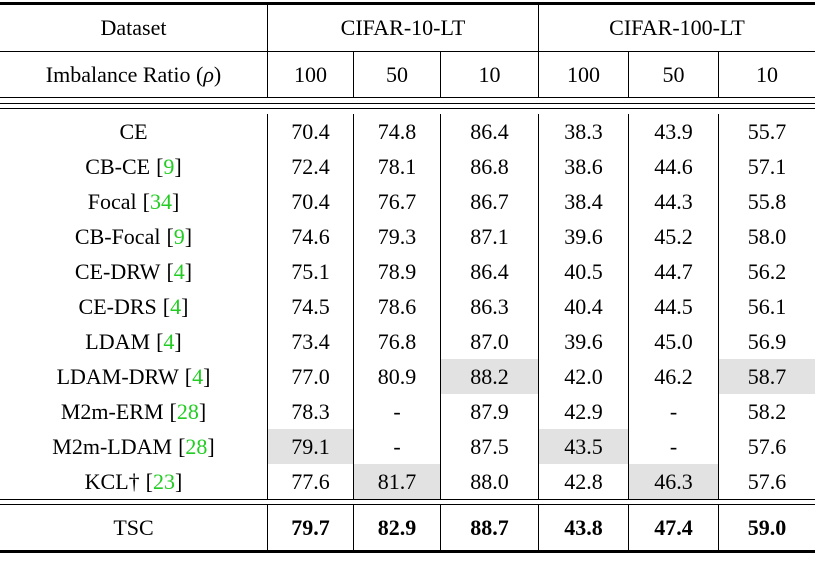 The height and width of the screenshot is (564, 815). Describe the element at coordinates (583, 341) in the screenshot. I see `value-cell: 39.6` at that location.